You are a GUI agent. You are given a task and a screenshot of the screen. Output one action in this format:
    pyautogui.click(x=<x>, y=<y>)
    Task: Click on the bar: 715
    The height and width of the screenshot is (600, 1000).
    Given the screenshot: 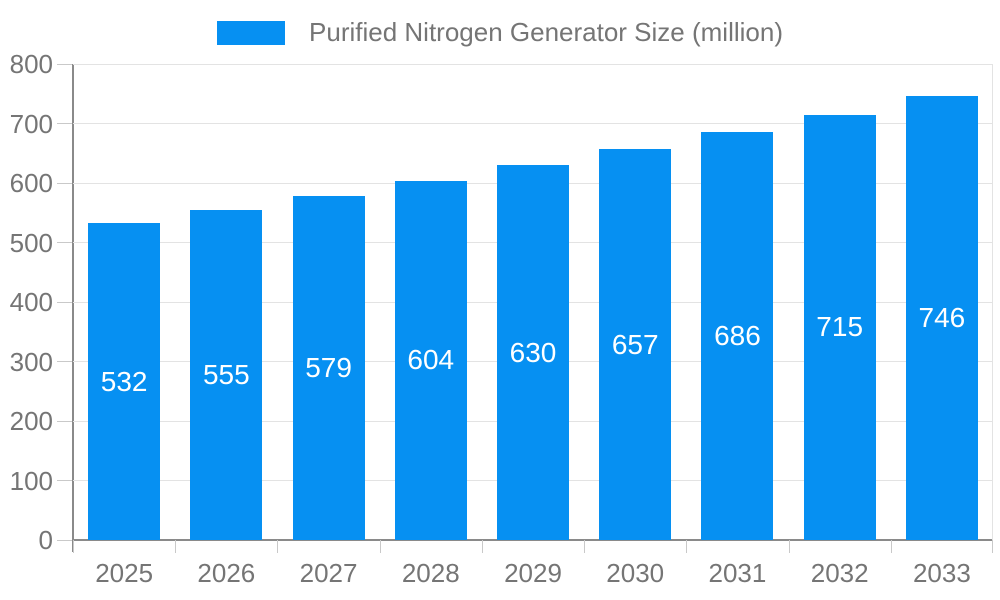 What is the action you would take?
    pyautogui.click(x=839, y=327)
    